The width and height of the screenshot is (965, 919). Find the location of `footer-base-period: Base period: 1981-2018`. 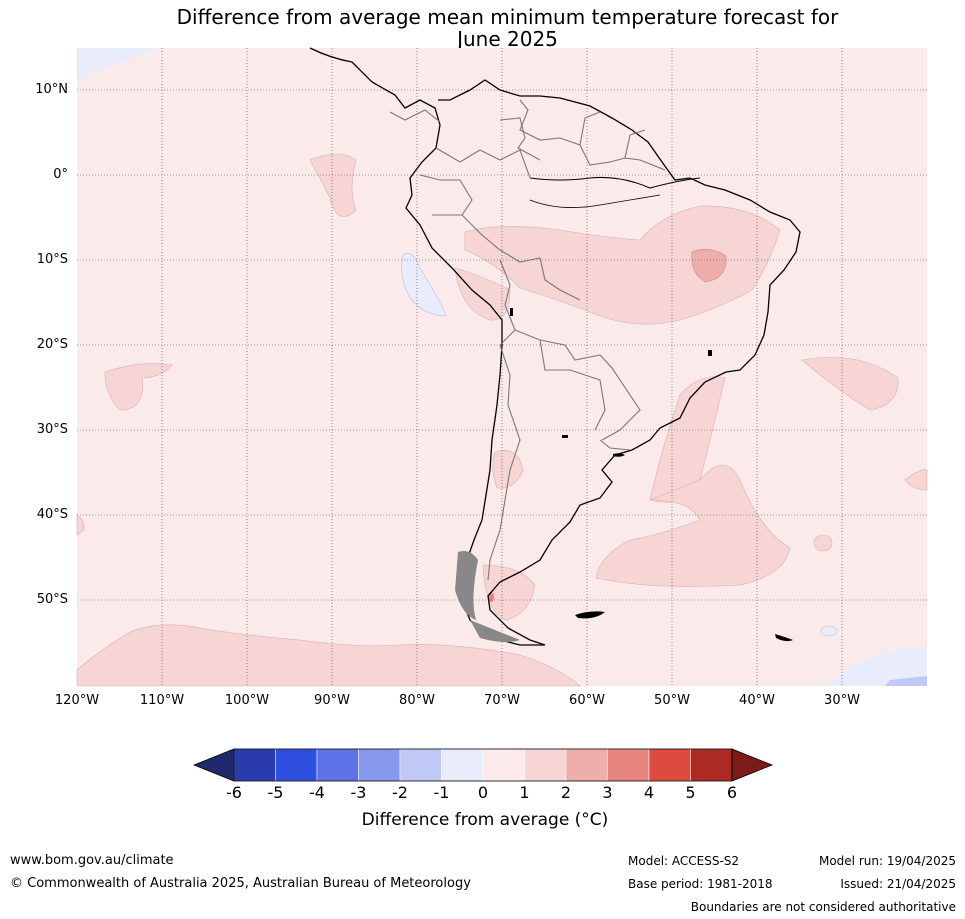

footer-base-period: Base period: 1981-2018 is located at coordinates (700, 884).